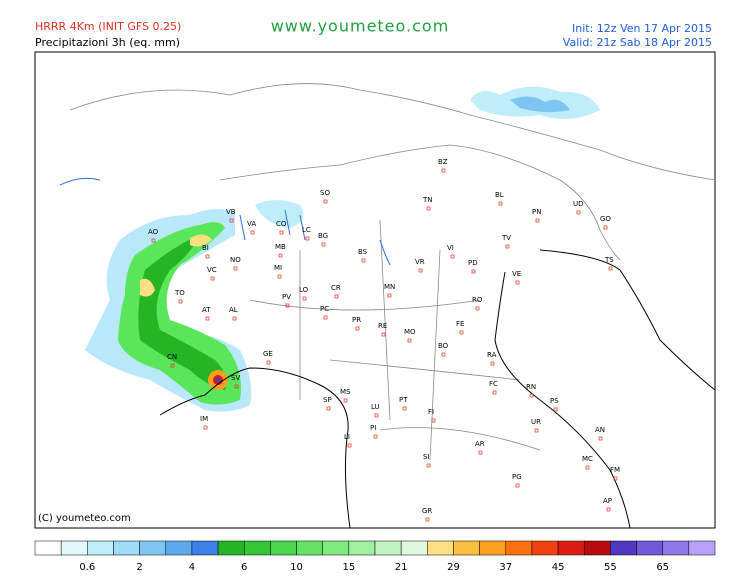 This screenshot has height=584, width=750. I want to click on city-label: AO, so click(153, 232).